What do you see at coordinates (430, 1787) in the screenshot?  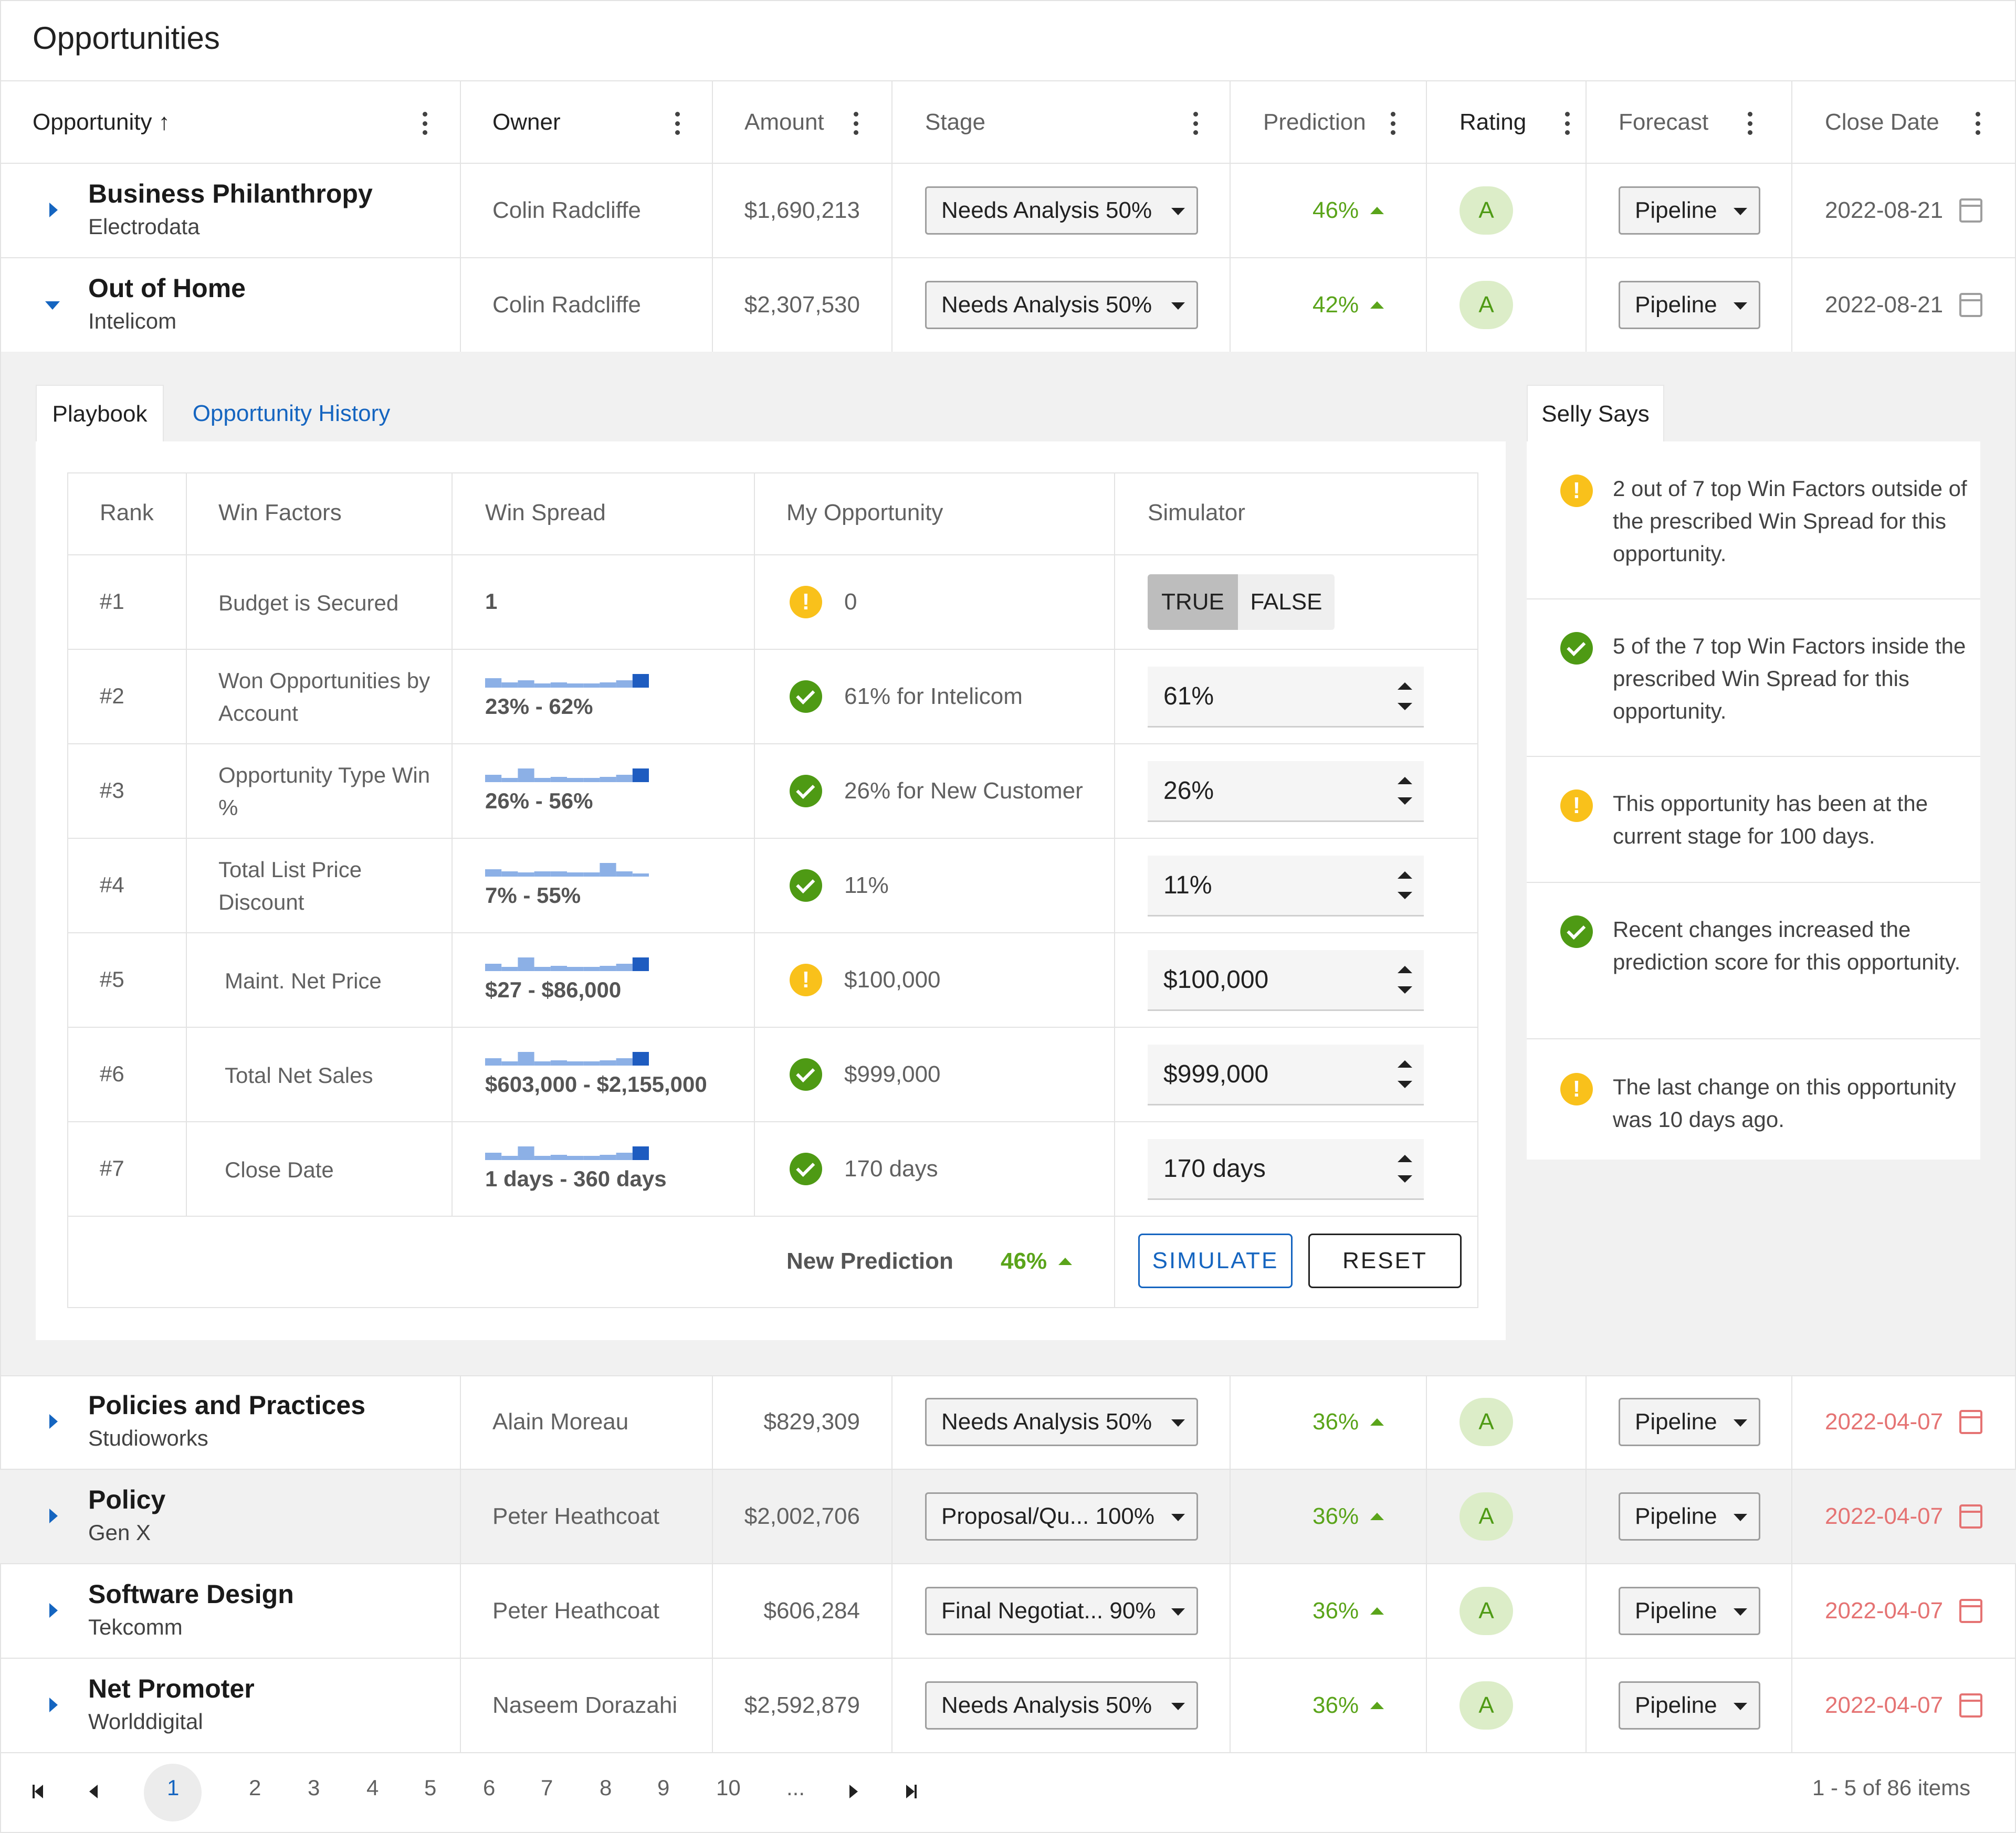 I see `page-number: 5` at bounding box center [430, 1787].